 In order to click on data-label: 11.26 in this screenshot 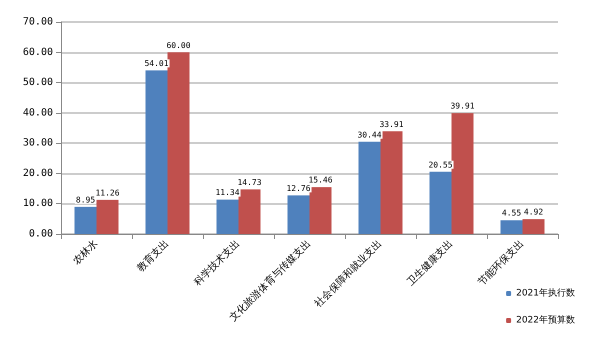, I will do `click(107, 193)`.